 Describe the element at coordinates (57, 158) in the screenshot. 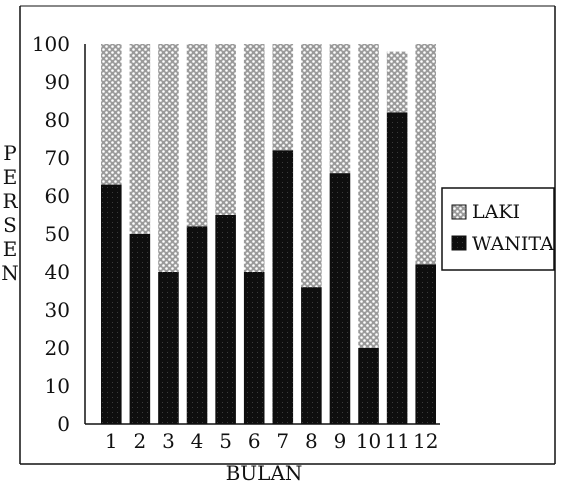

I see `y-tick-label: 70` at that location.